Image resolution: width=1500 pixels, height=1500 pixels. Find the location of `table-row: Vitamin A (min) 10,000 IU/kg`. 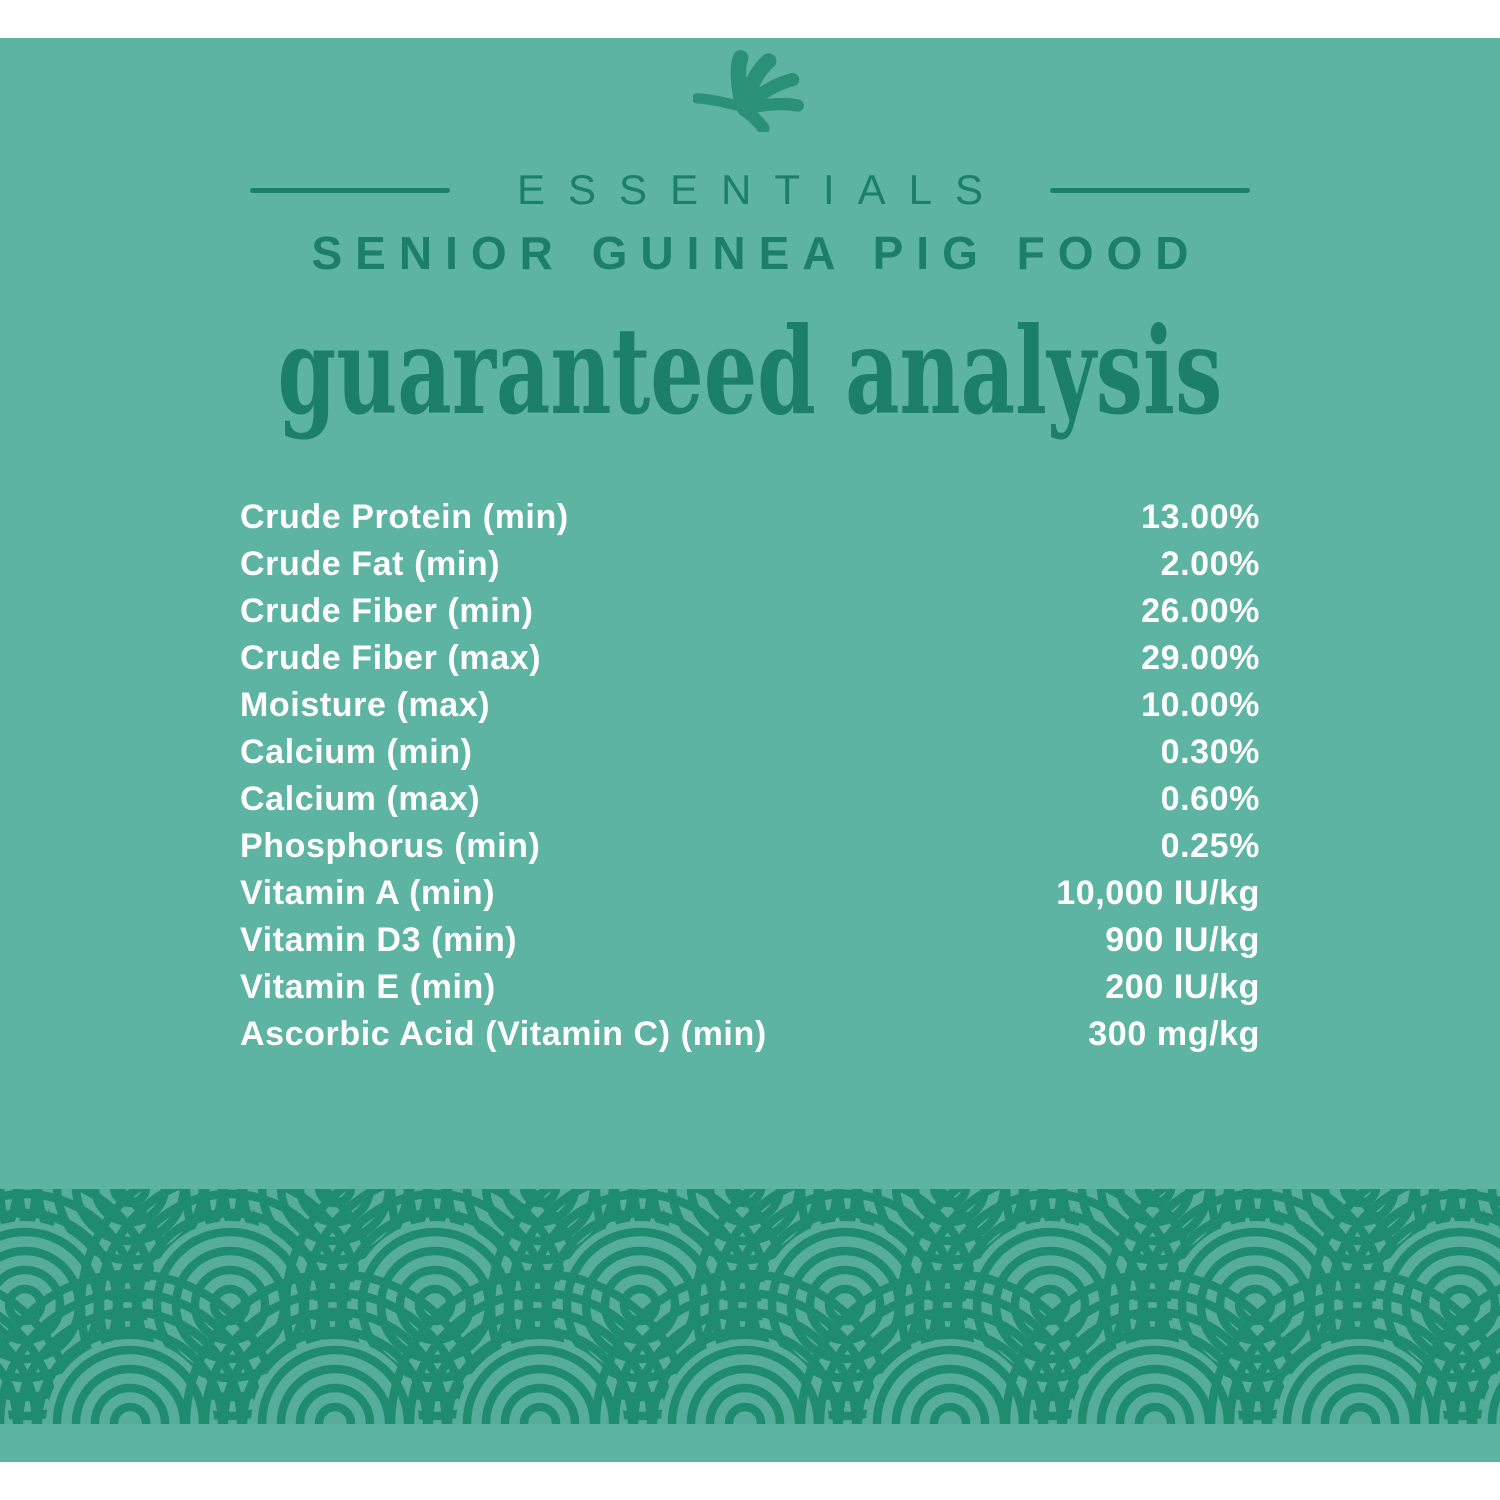

table-row: Vitamin A (min) 10,000 IU/kg is located at coordinates (750, 893).